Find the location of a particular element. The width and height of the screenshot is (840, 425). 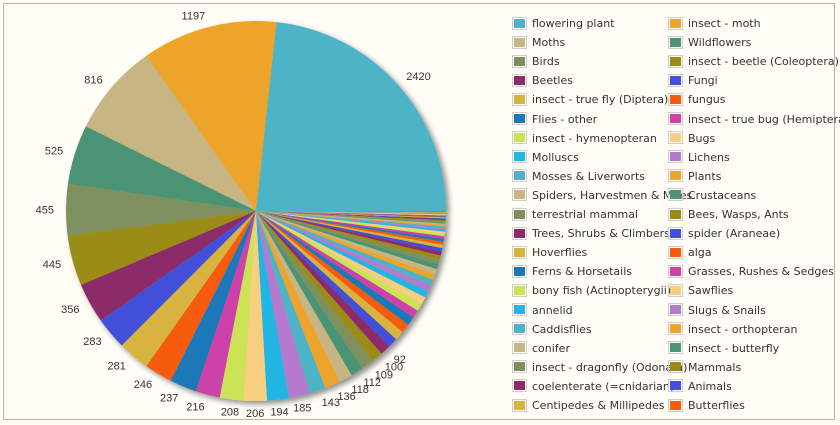

legend-item: terrestrial mammal is located at coordinates (575, 214).